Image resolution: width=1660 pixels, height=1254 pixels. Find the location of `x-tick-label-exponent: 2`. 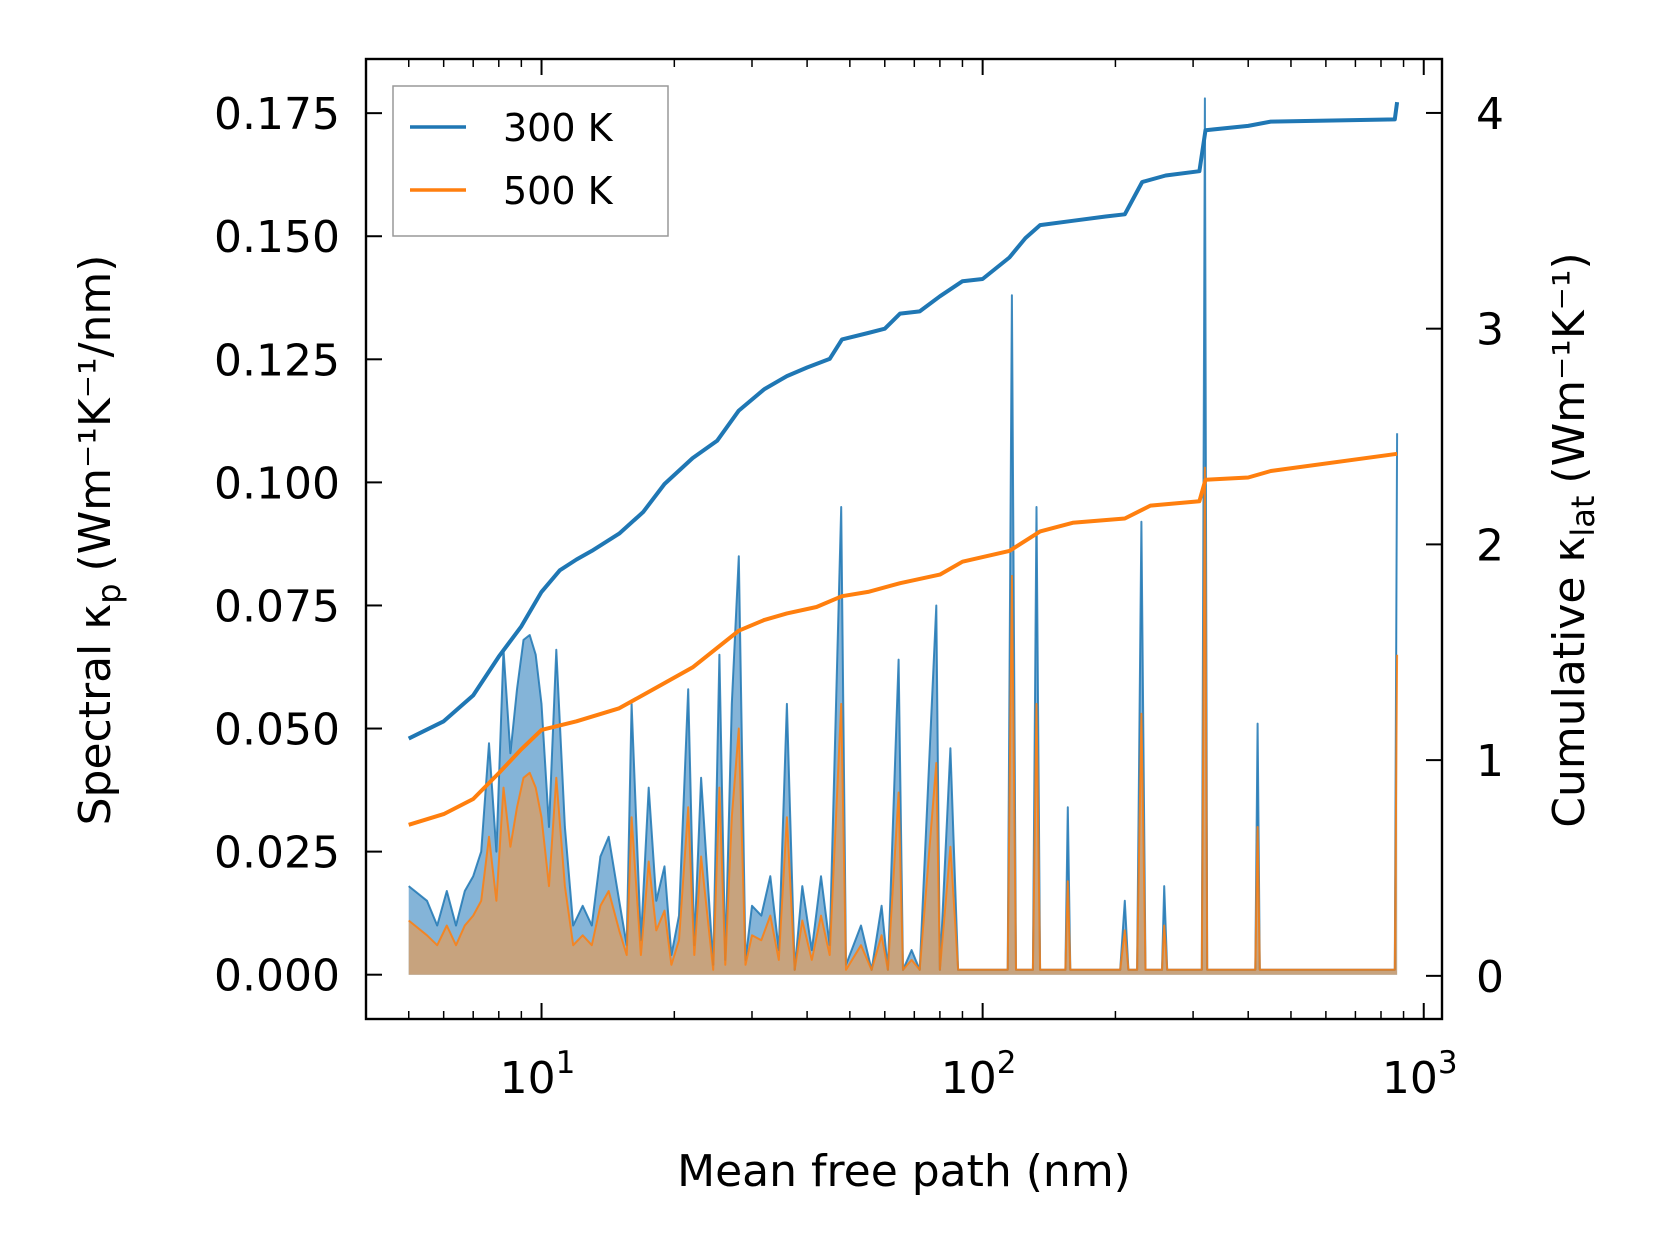

x-tick-label-exponent: 2 is located at coordinates (1007, 1063).